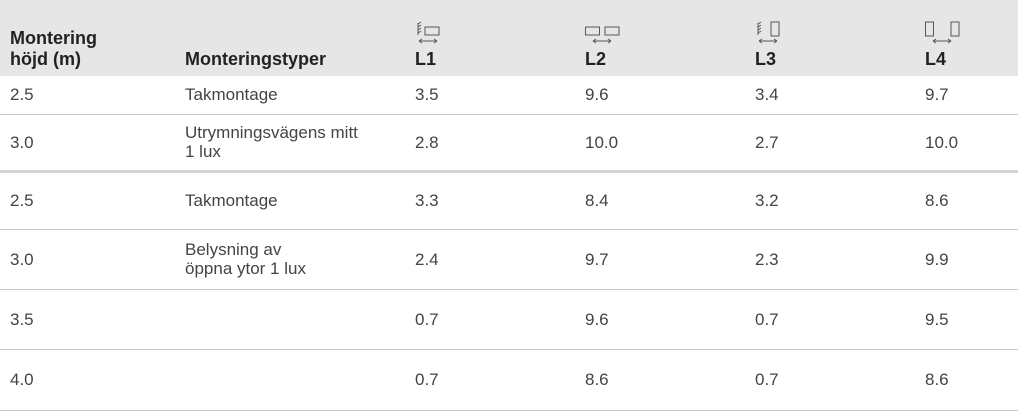 The width and height of the screenshot is (1018, 412). What do you see at coordinates (767, 200) in the screenshot?
I see `cell-text: 3.2` at bounding box center [767, 200].